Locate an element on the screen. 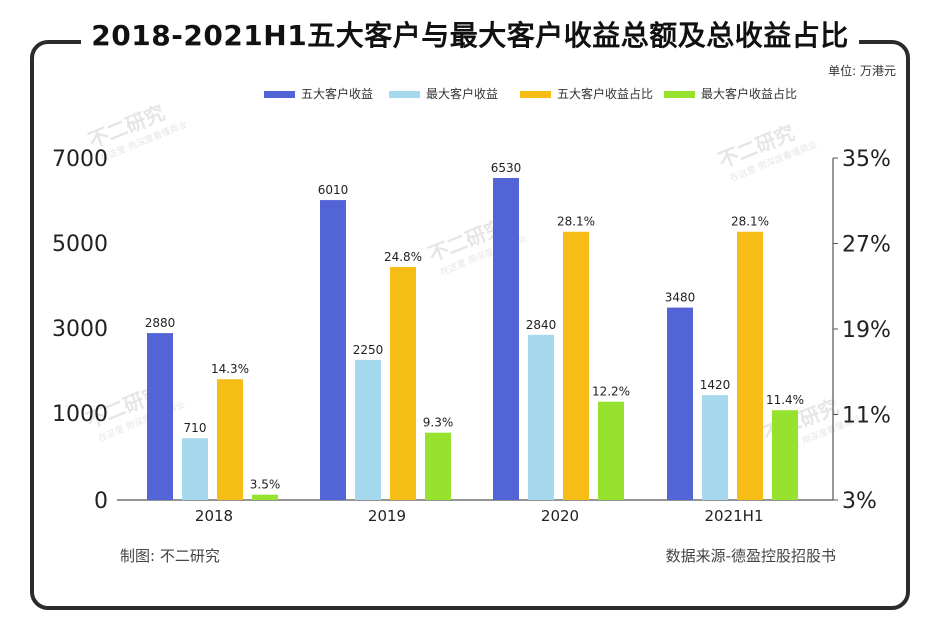  data-label: 6530 is located at coordinates (506, 168).